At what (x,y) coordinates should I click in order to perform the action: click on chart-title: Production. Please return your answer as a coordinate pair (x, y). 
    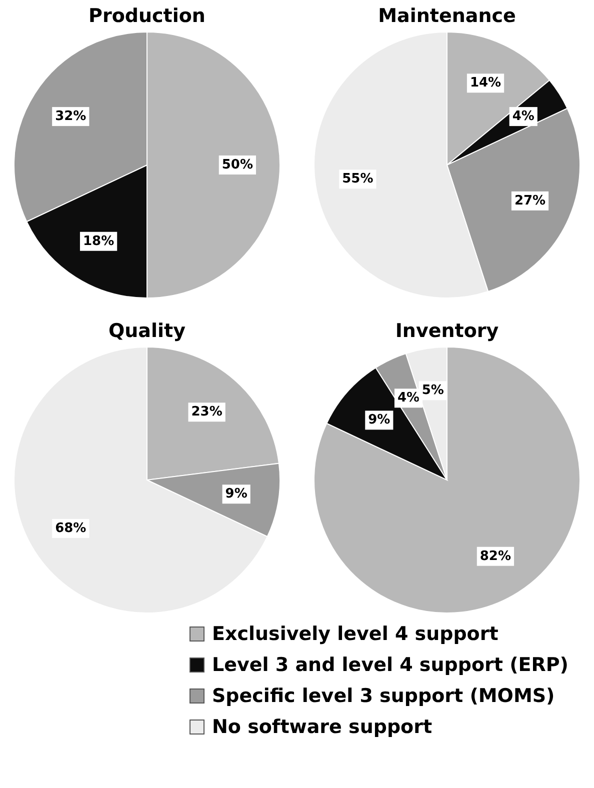
    Looking at the image, I should click on (147, 16).